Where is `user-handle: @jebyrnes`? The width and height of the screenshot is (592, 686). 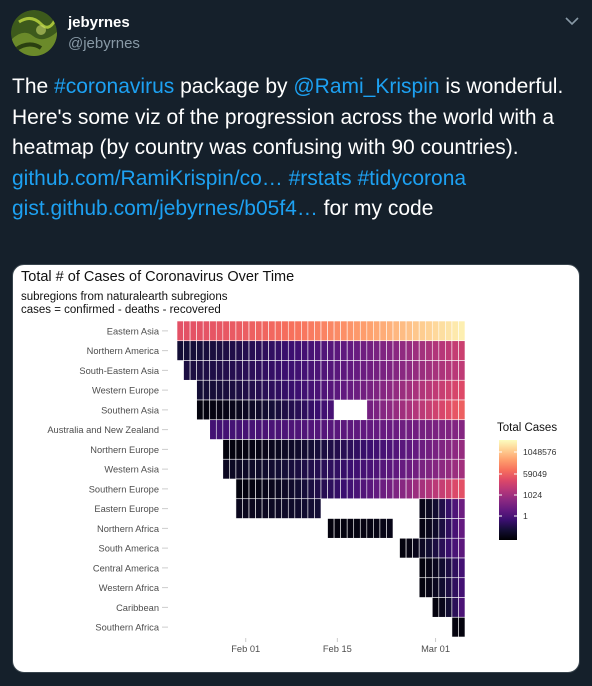 user-handle: @jebyrnes is located at coordinates (104, 43).